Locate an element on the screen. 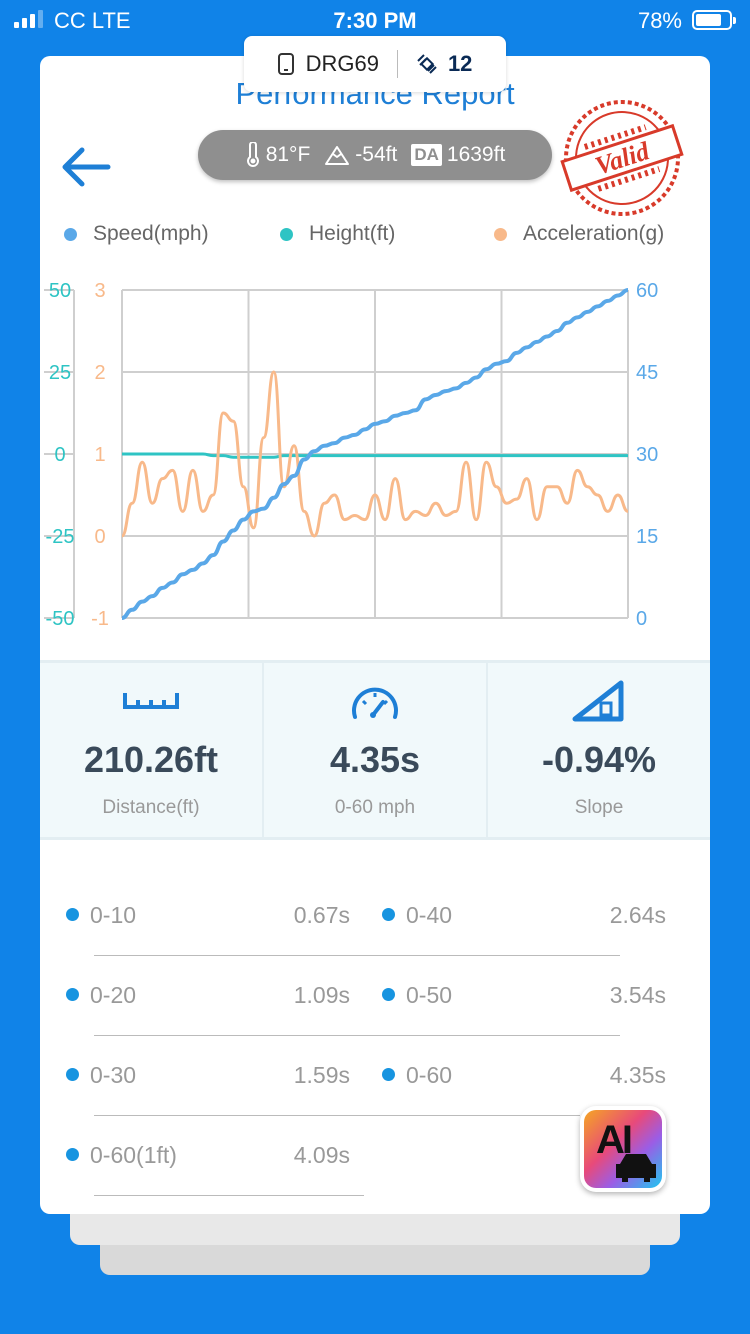  split-row: 0-40 2.64s is located at coordinates (508, 916).